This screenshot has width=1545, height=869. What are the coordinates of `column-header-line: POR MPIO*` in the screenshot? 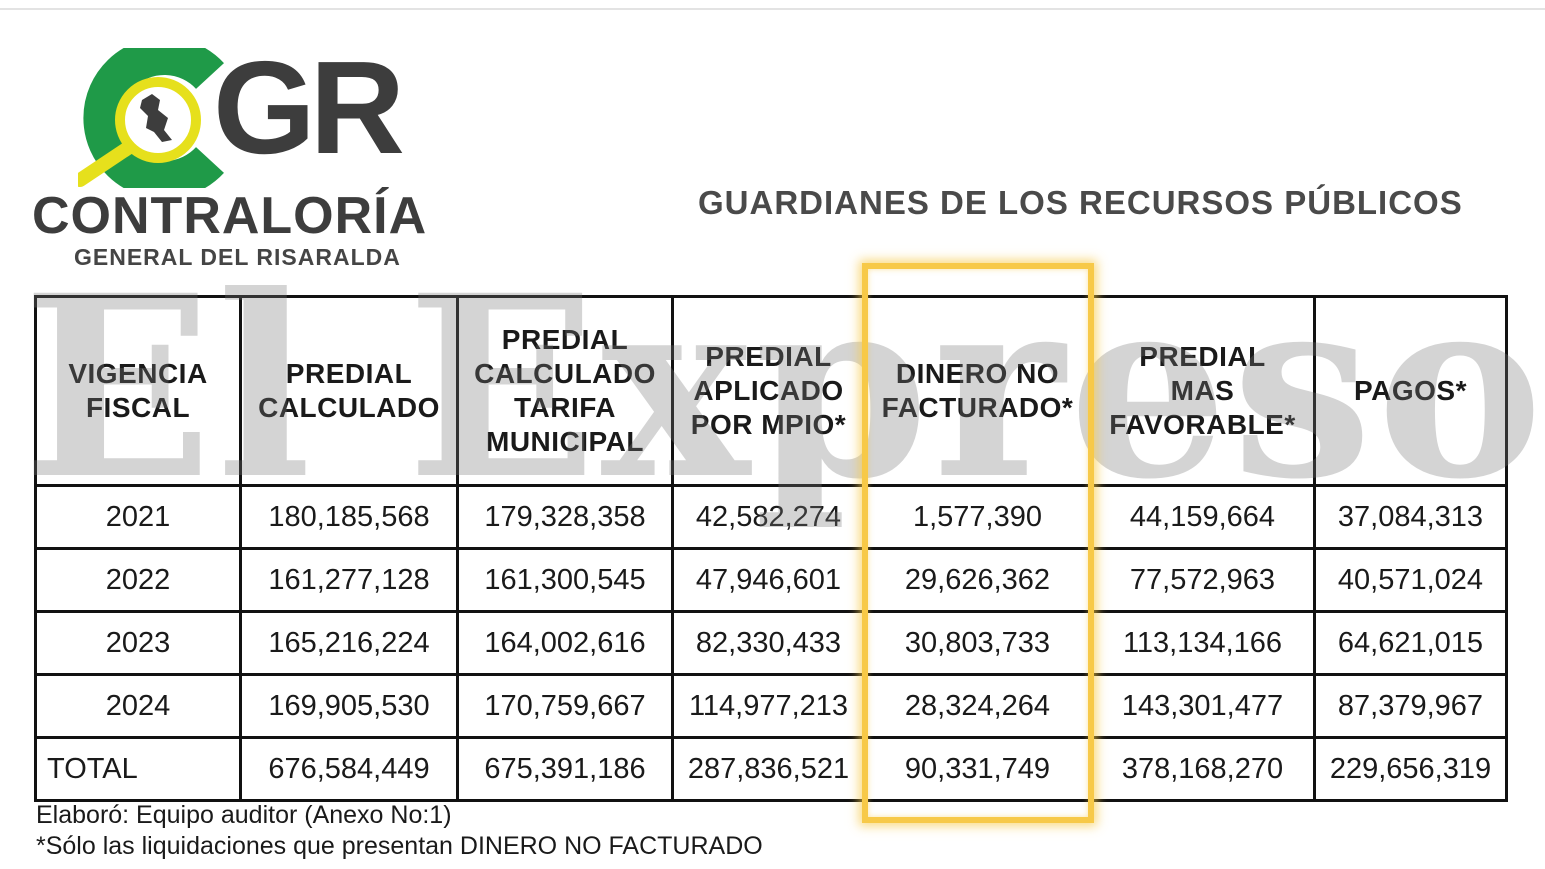 It's located at (768, 424).